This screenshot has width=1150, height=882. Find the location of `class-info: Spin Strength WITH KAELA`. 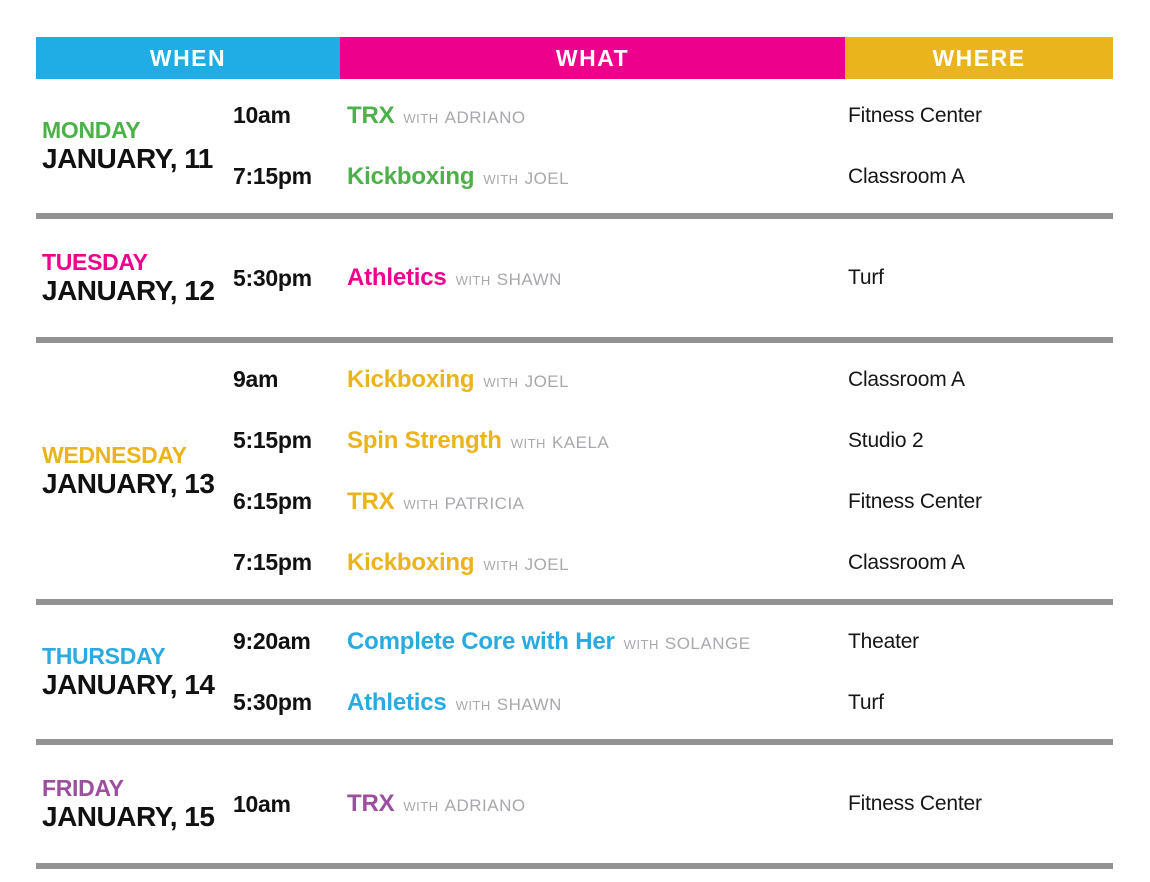

class-info: Spin Strength WITH KAELA is located at coordinates (595, 441).